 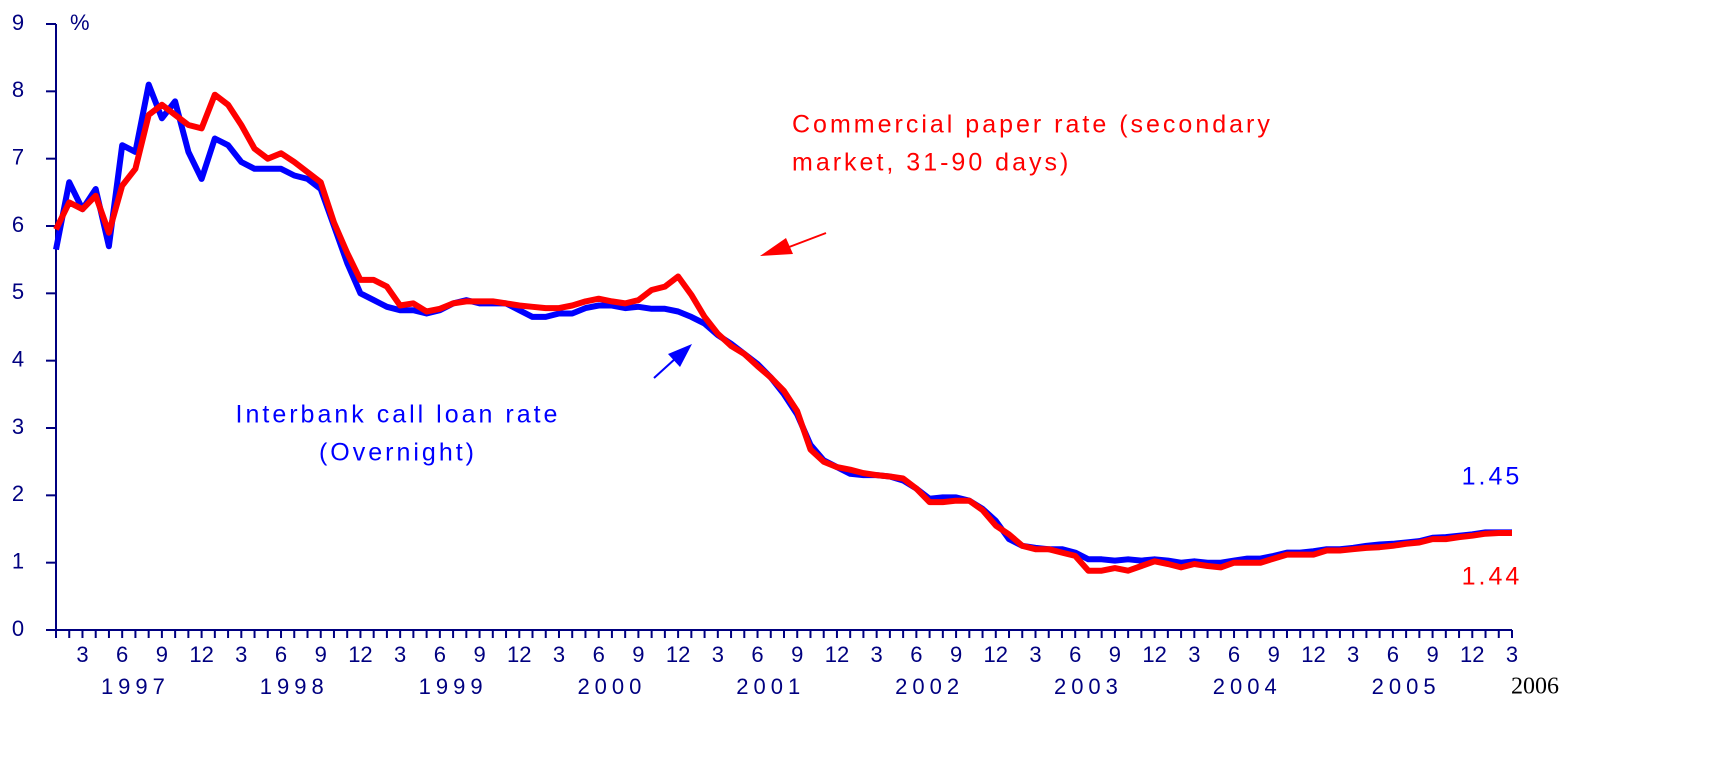 I want to click on y-tick-label: 4, so click(x=18, y=358).